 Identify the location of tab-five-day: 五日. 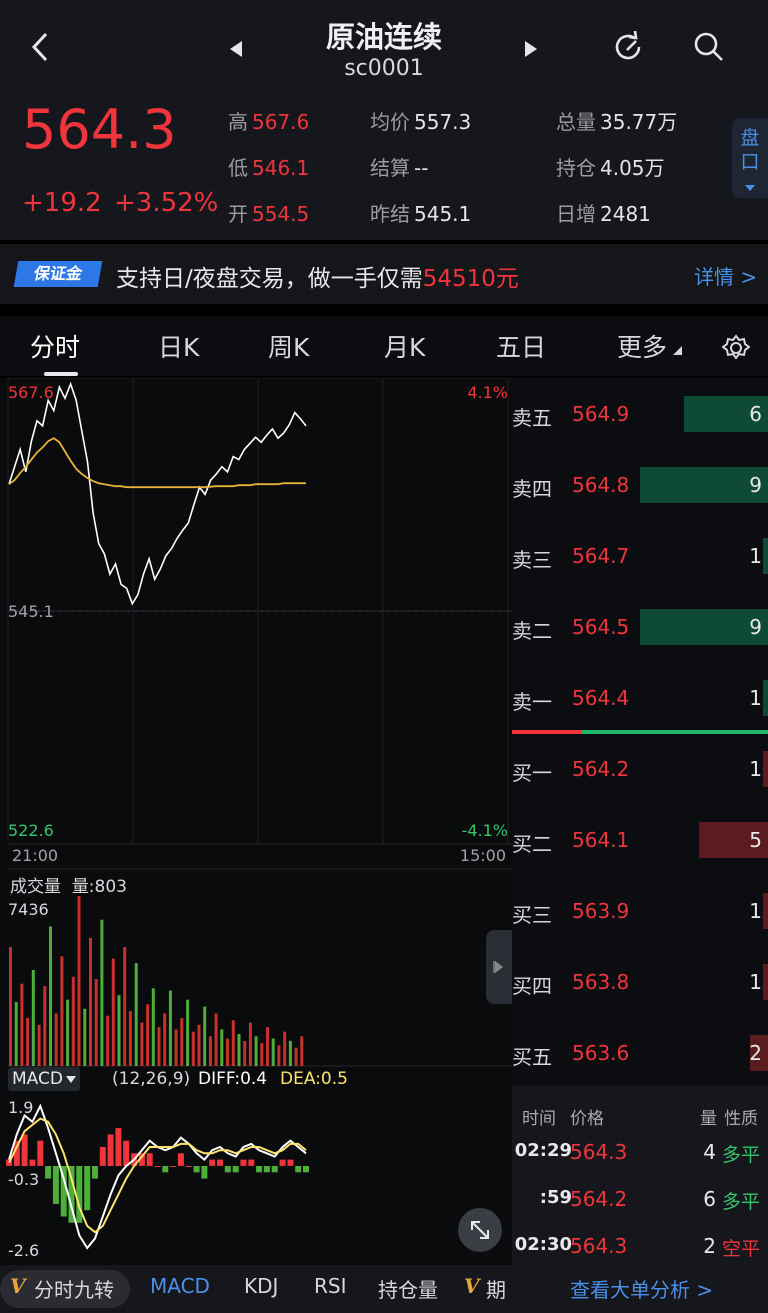
(521, 347).